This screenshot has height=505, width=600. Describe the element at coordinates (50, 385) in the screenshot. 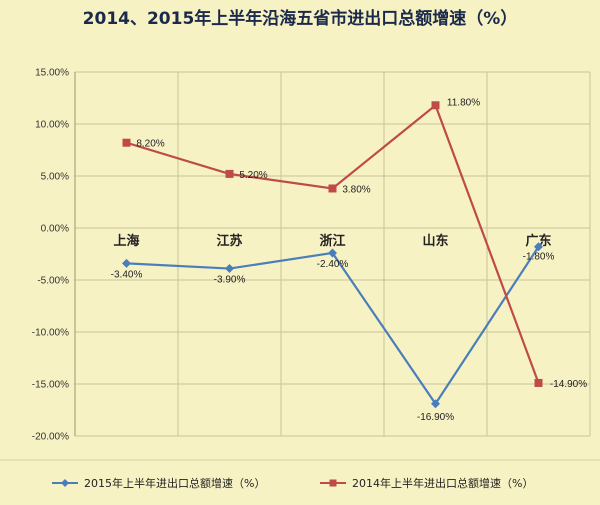

I see `y-tick-label: -15.00%` at that location.